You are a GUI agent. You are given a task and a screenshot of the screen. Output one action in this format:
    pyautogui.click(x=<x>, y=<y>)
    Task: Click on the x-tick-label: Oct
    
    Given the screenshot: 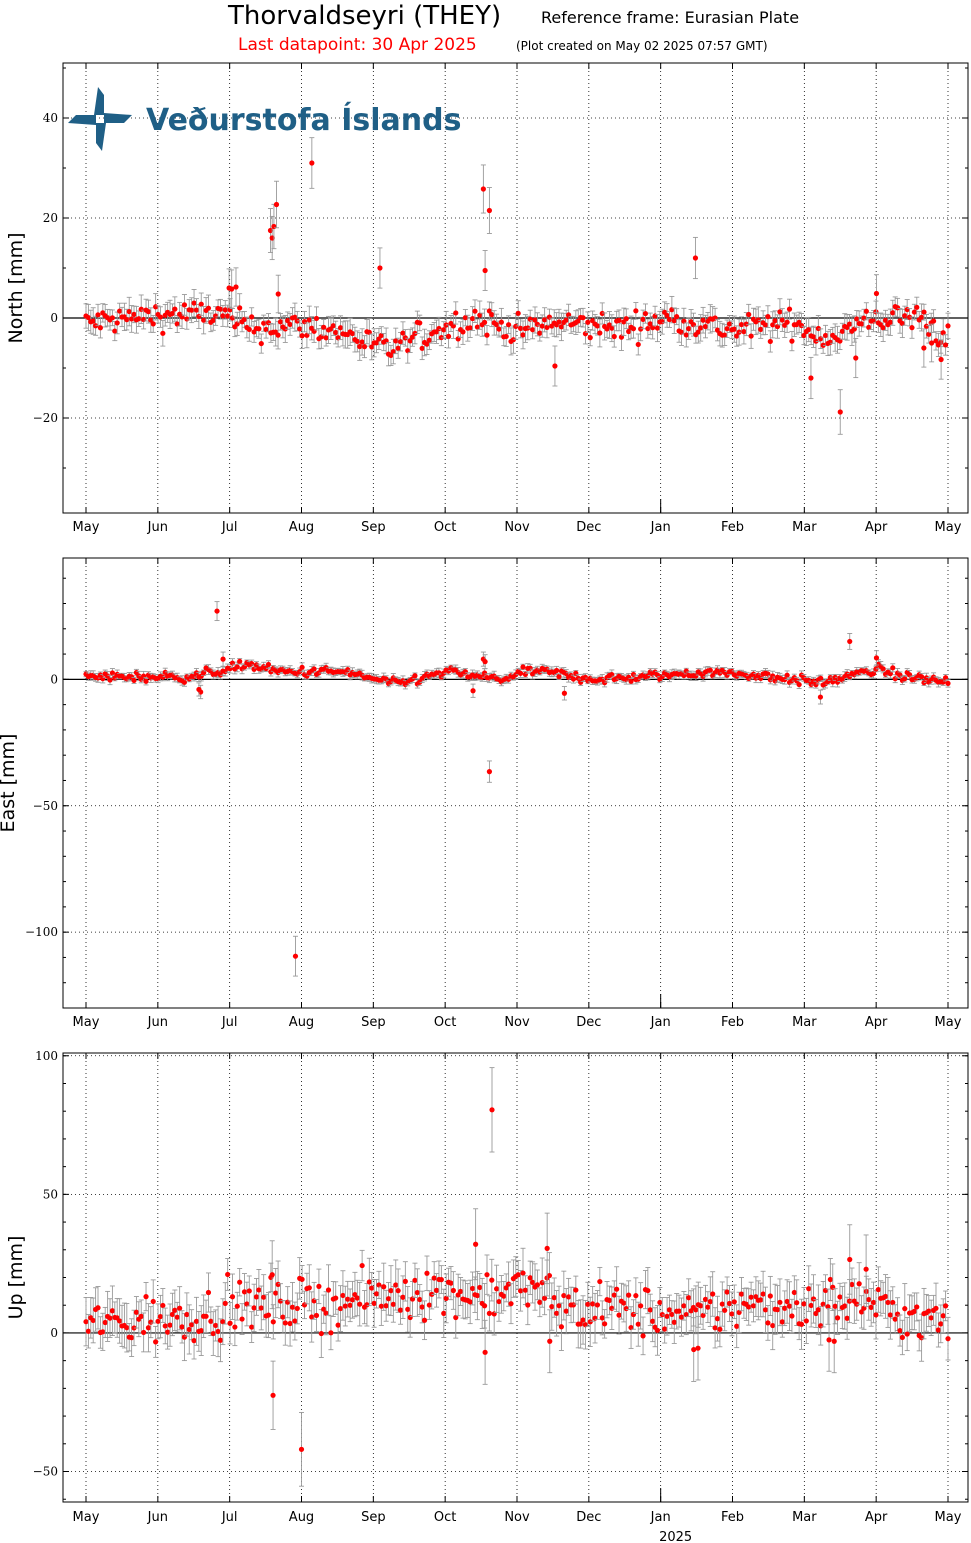 What is the action you would take?
    pyautogui.click(x=445, y=1022)
    